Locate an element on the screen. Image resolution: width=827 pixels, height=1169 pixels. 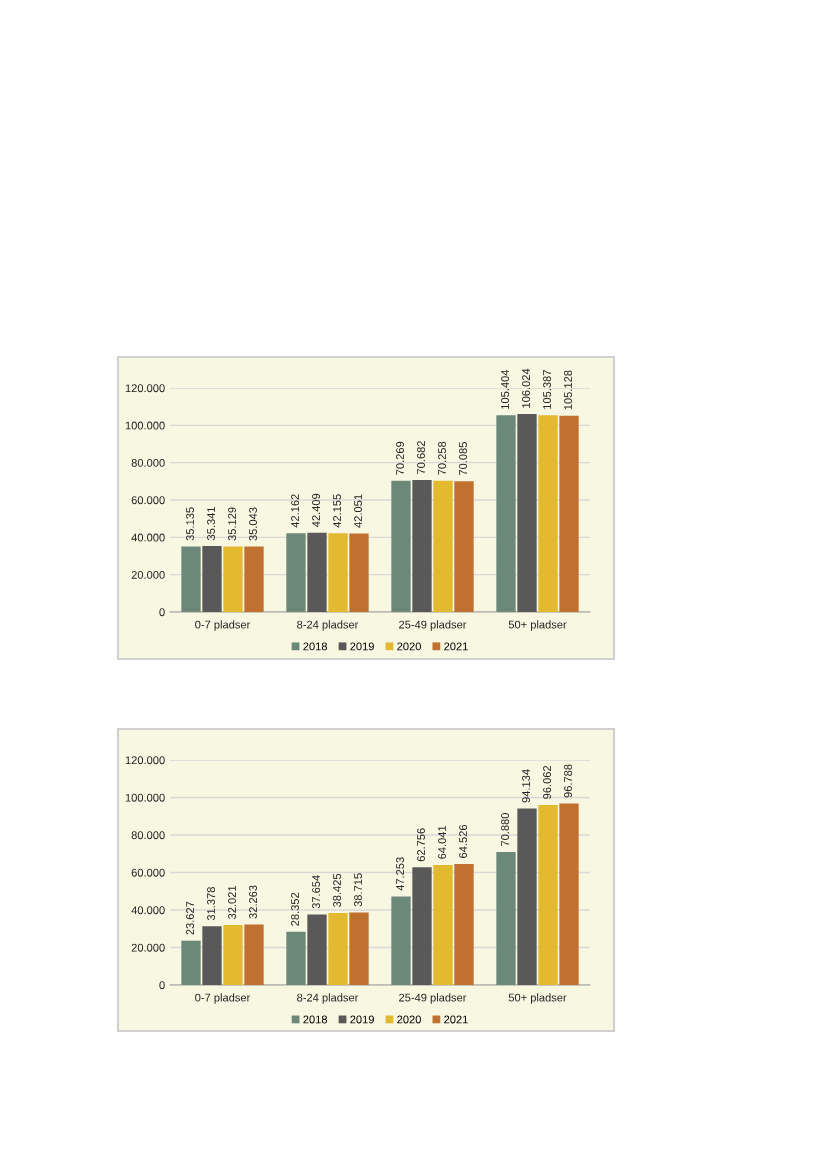
data-label: 42.051 is located at coordinates (358, 511).